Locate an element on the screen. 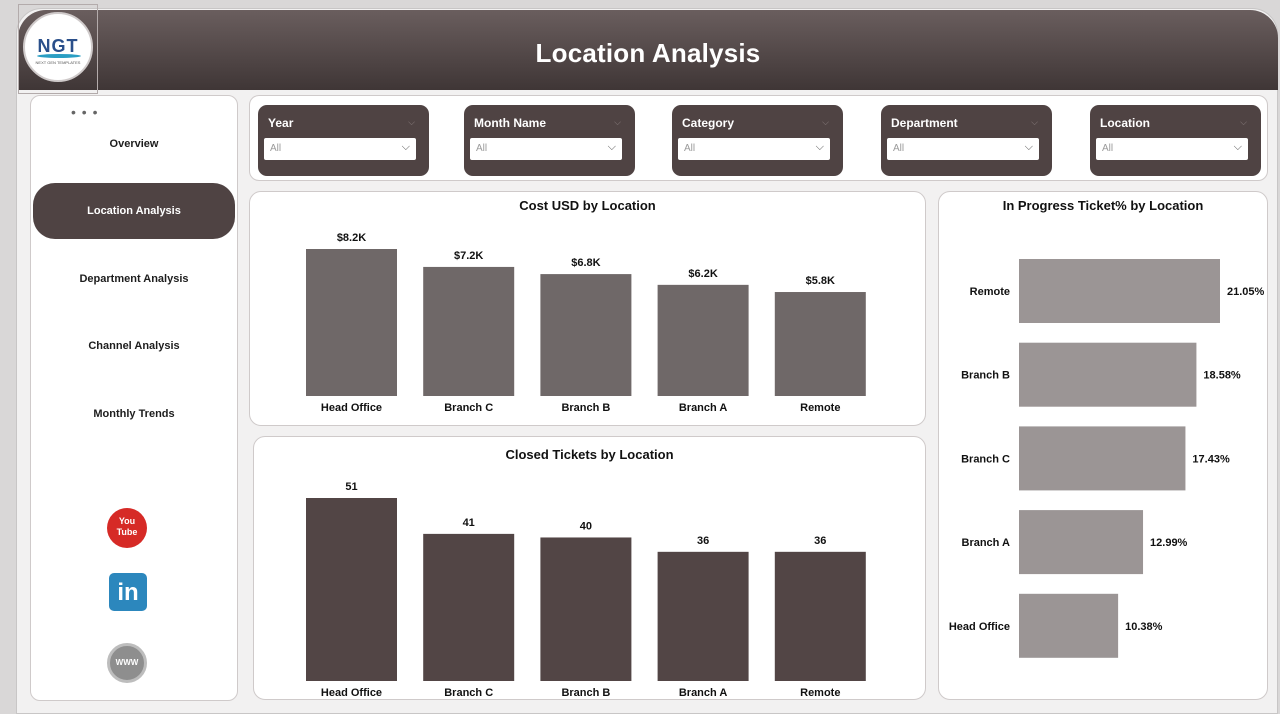  page-title: Location Analysis is located at coordinates (648, 53).